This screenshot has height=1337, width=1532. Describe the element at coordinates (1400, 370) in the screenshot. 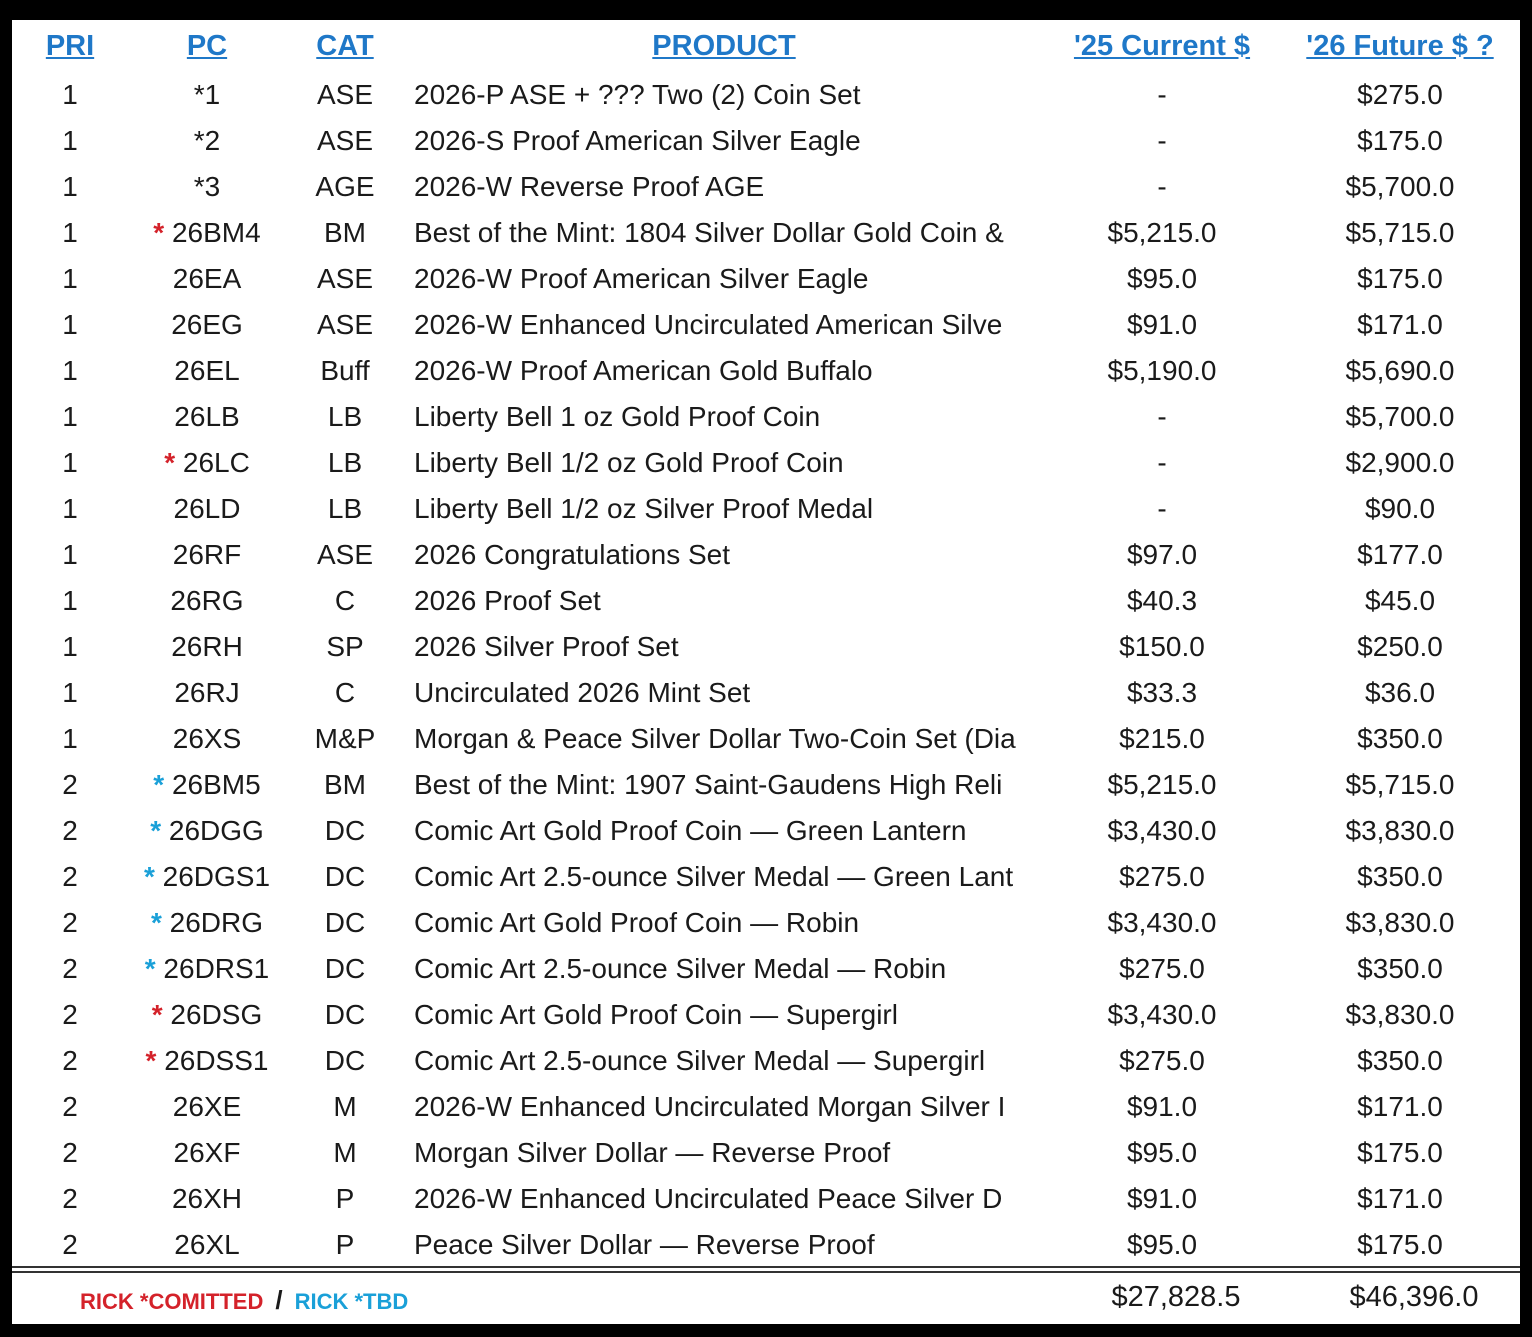

I see `cell-future: $5,690.0` at that location.